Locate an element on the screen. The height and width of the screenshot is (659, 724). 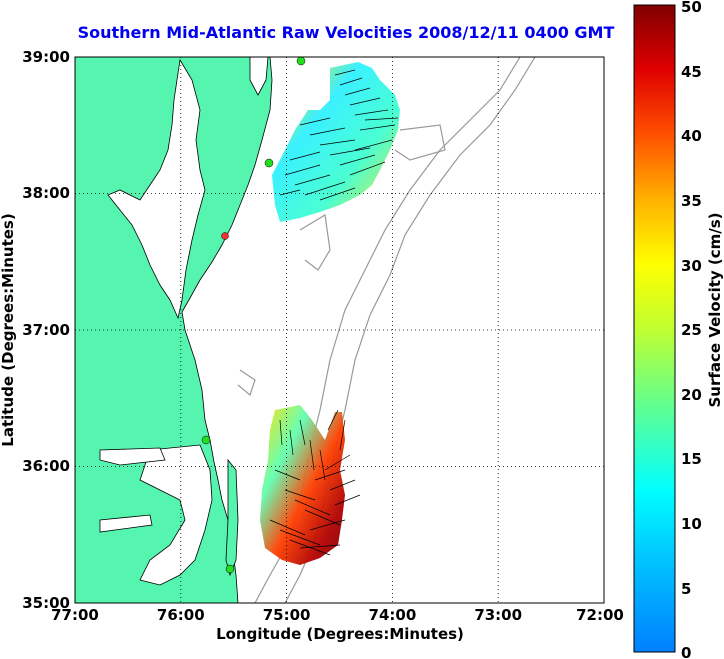
x-tick-label: 76:00 is located at coordinates (181, 615).